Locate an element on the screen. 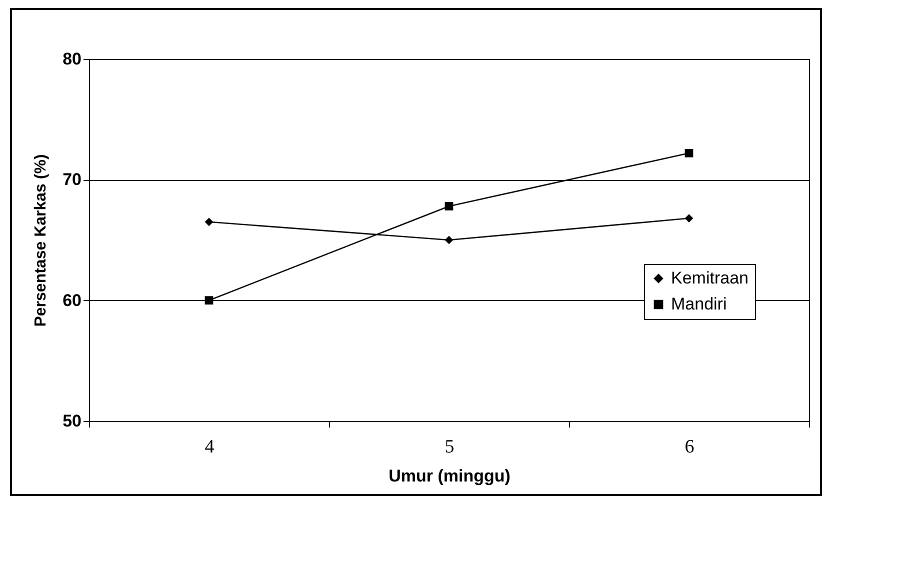 This screenshot has width=903, height=565. legend-label: Kemitraan is located at coordinates (709, 278).